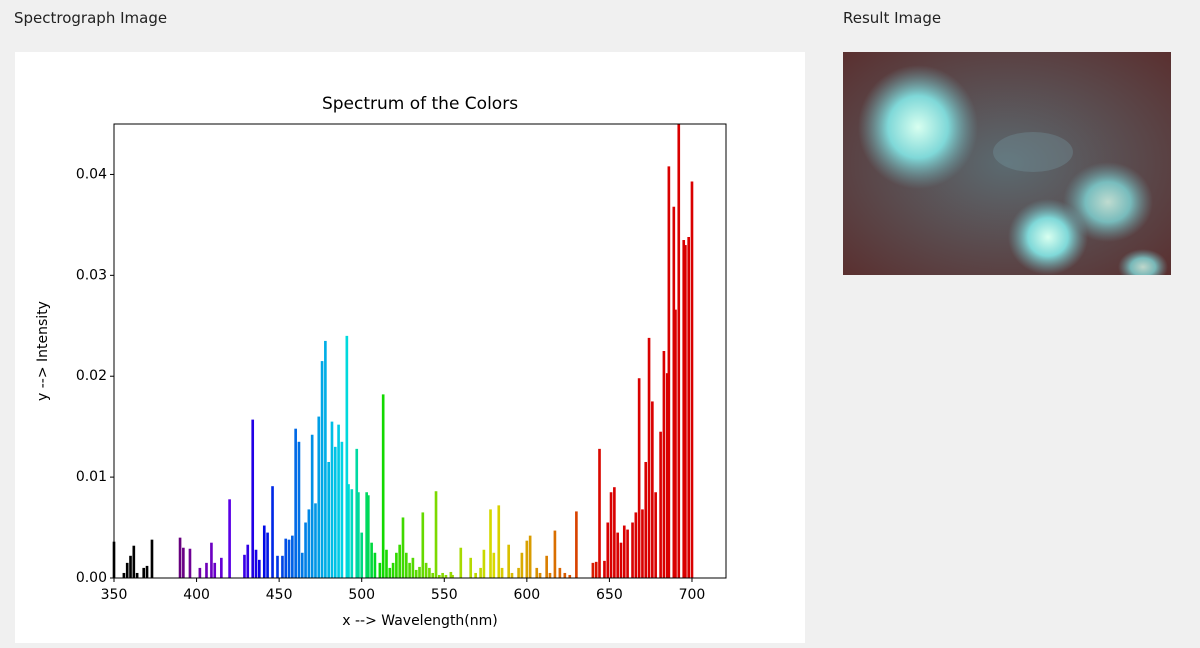 Image resolution: width=1200 pixels, height=648 pixels. I want to click on y-tick-label: 0.01, so click(91, 477).